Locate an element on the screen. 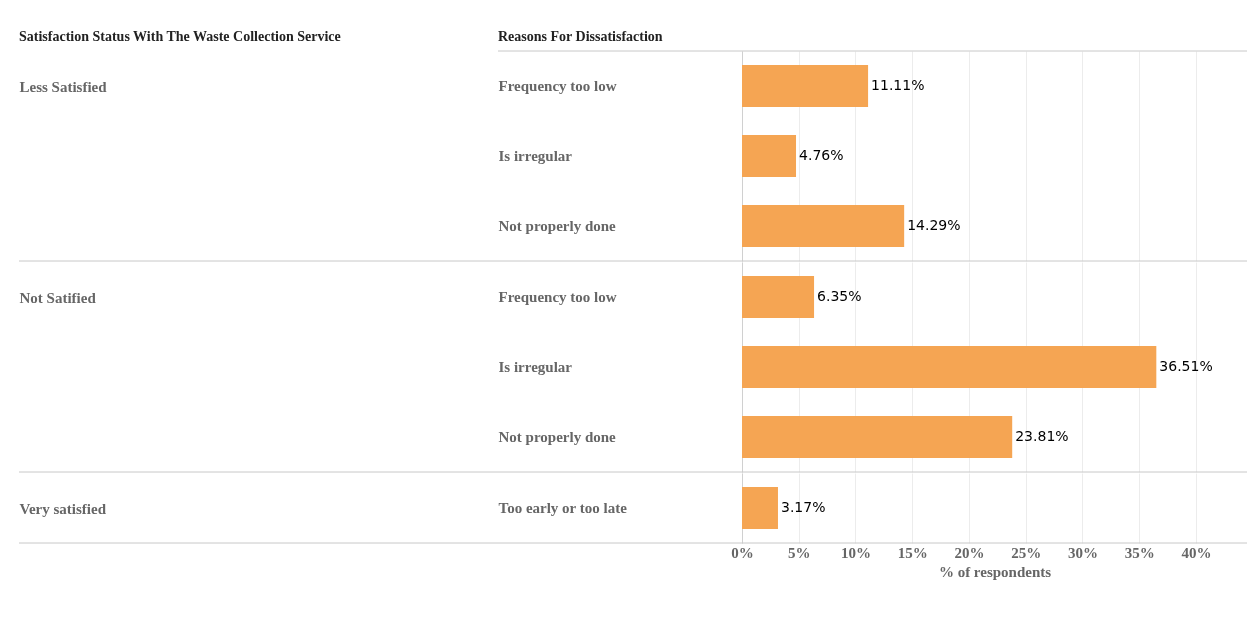 This screenshot has height=619, width=1259. x-tick-label: 35% is located at coordinates (1139, 552).